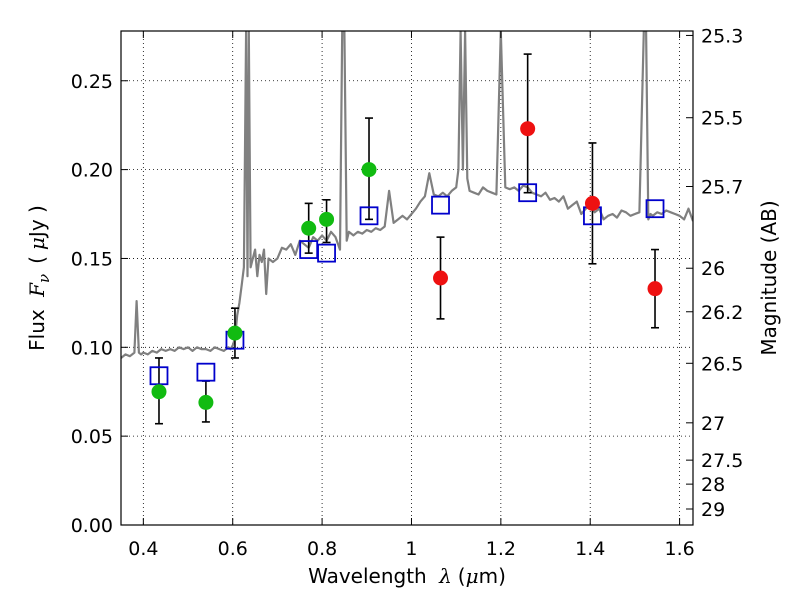 This screenshot has height=600, width=800. I want to click on y-axis-label-unit-mu: μ, so click(37, 243).